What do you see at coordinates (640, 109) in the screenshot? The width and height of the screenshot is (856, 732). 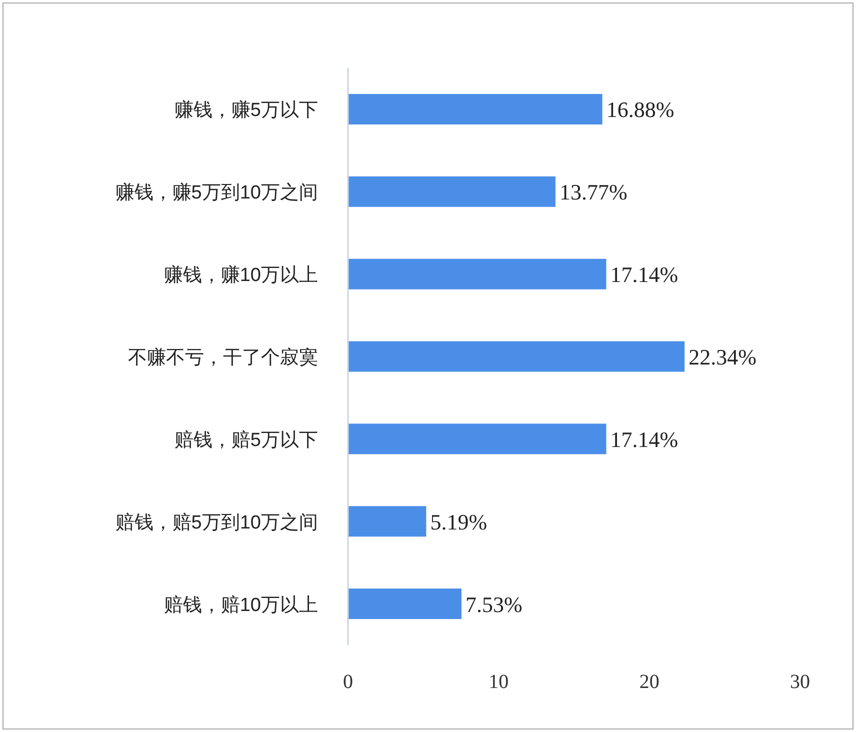 I see `data-label: 16.88%` at bounding box center [640, 109].